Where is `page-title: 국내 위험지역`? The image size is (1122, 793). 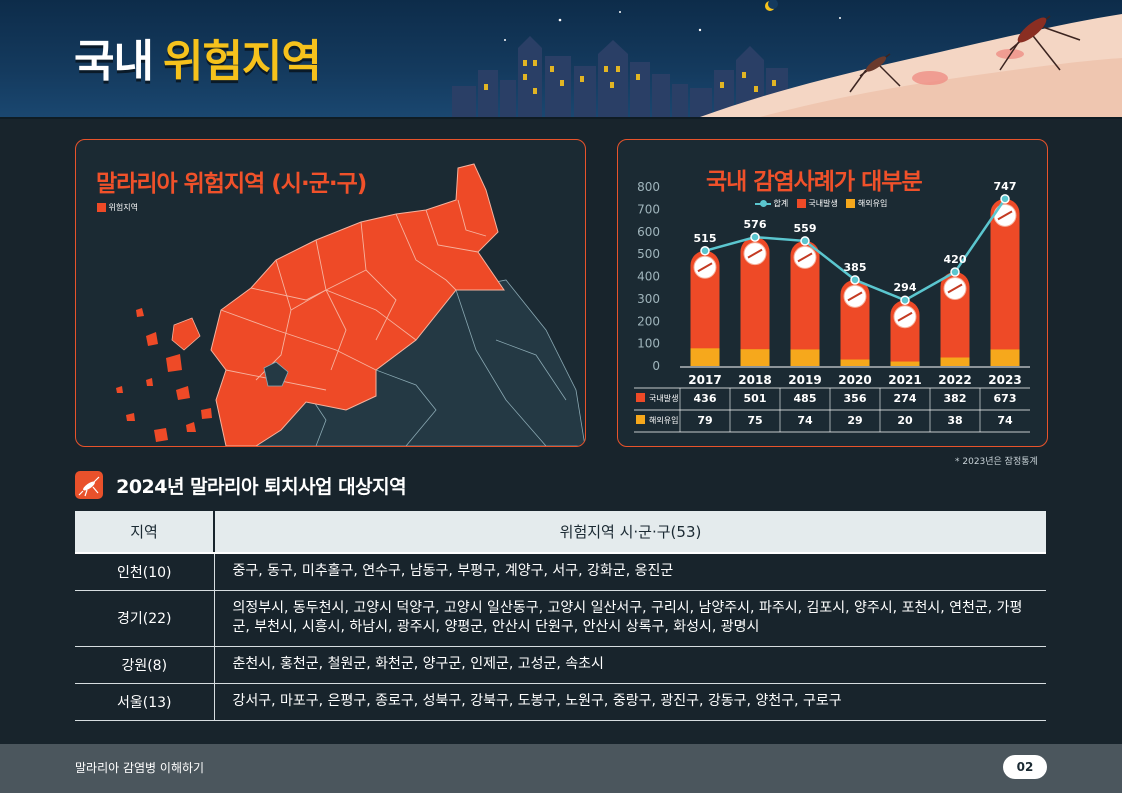 page-title: 국내 위험지역 is located at coordinates (198, 62).